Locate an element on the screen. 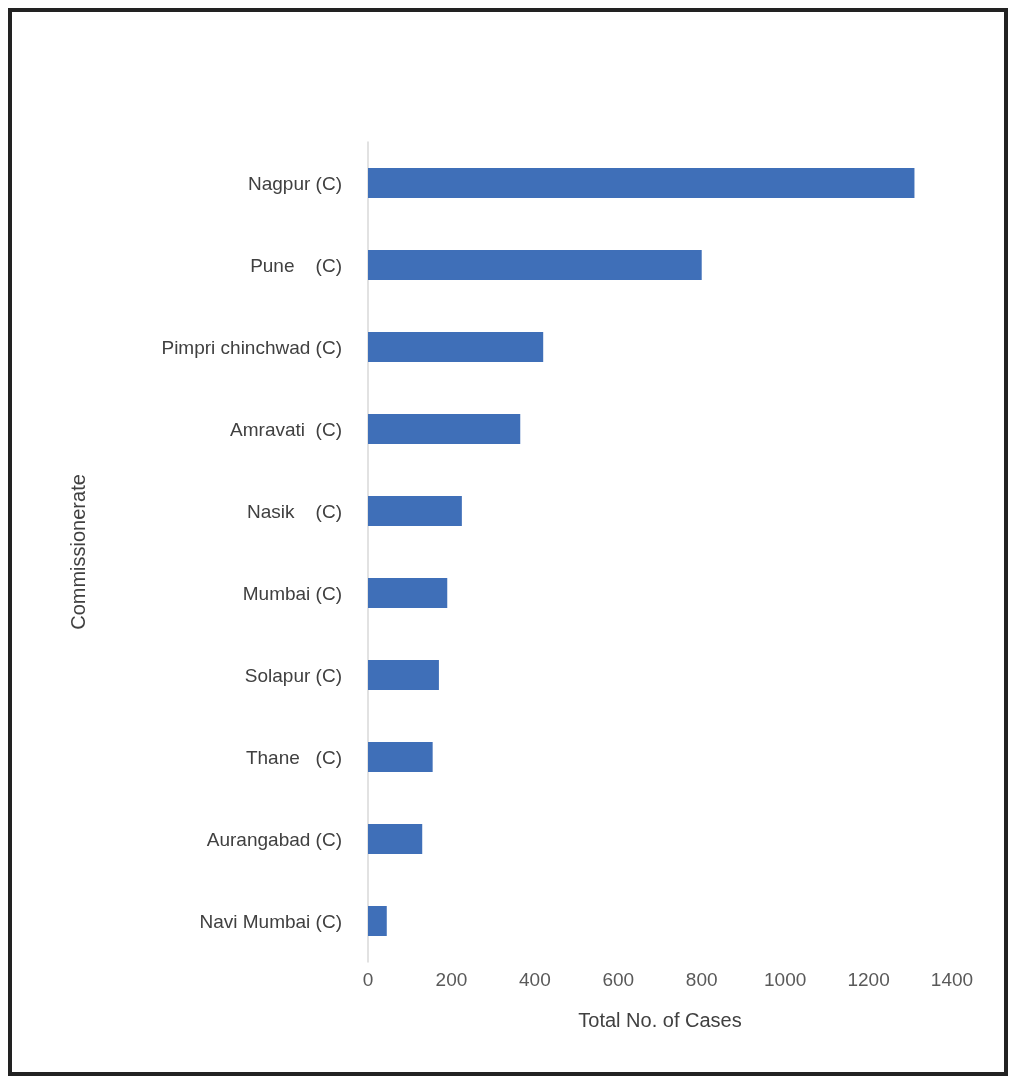 The width and height of the screenshot is (1022, 1090). y-tick-label: Pune (C) is located at coordinates (296, 265).